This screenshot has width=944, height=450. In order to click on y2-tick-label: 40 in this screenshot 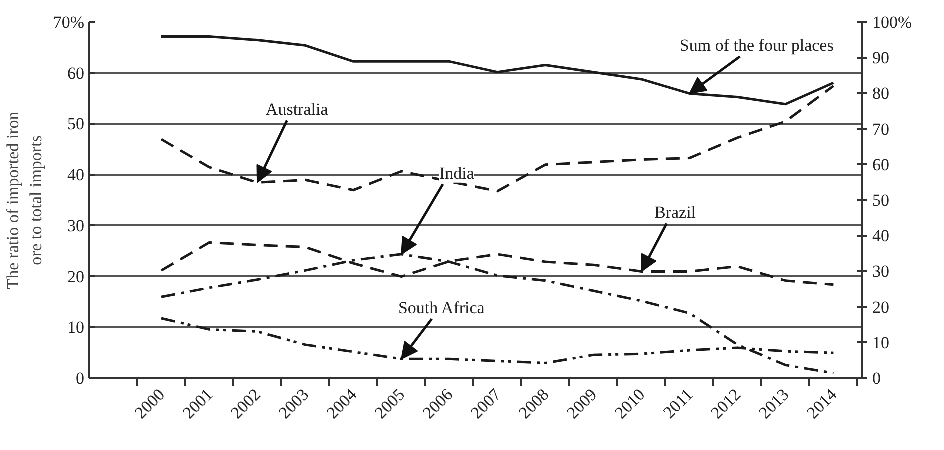, I will do `click(881, 236)`.